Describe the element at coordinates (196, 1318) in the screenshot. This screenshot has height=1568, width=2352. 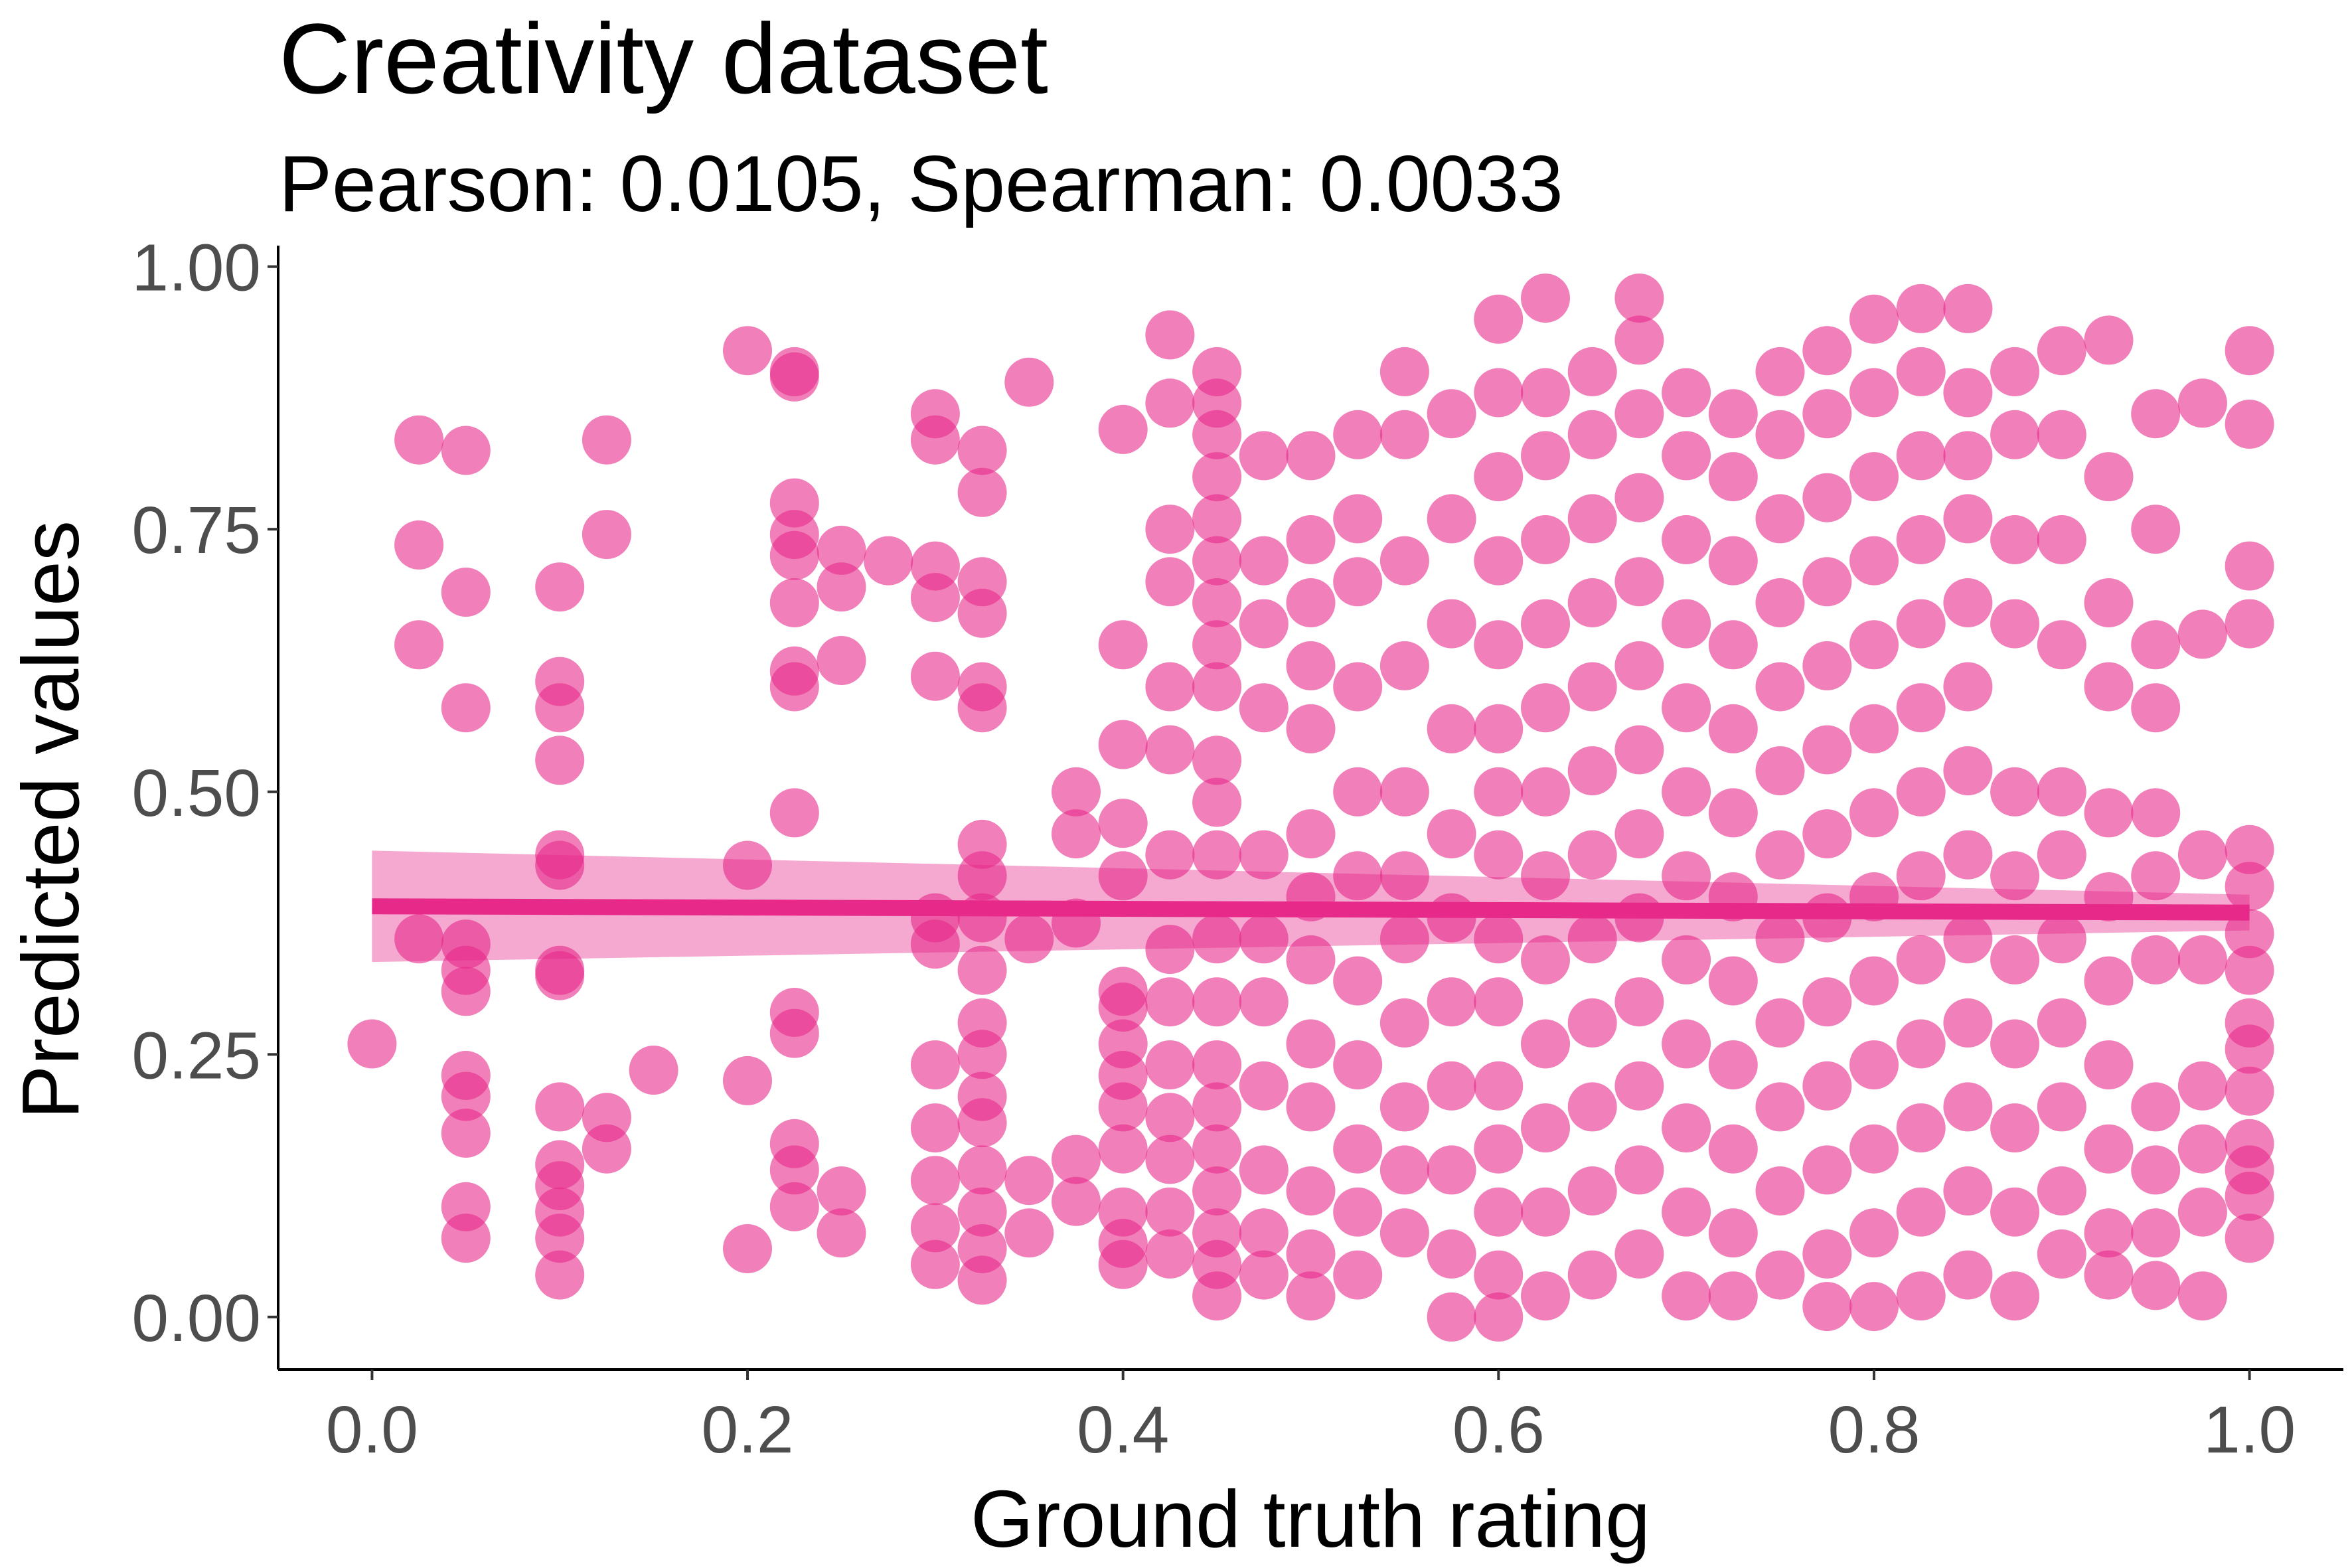
I see `y-tick-label: 0.00` at that location.